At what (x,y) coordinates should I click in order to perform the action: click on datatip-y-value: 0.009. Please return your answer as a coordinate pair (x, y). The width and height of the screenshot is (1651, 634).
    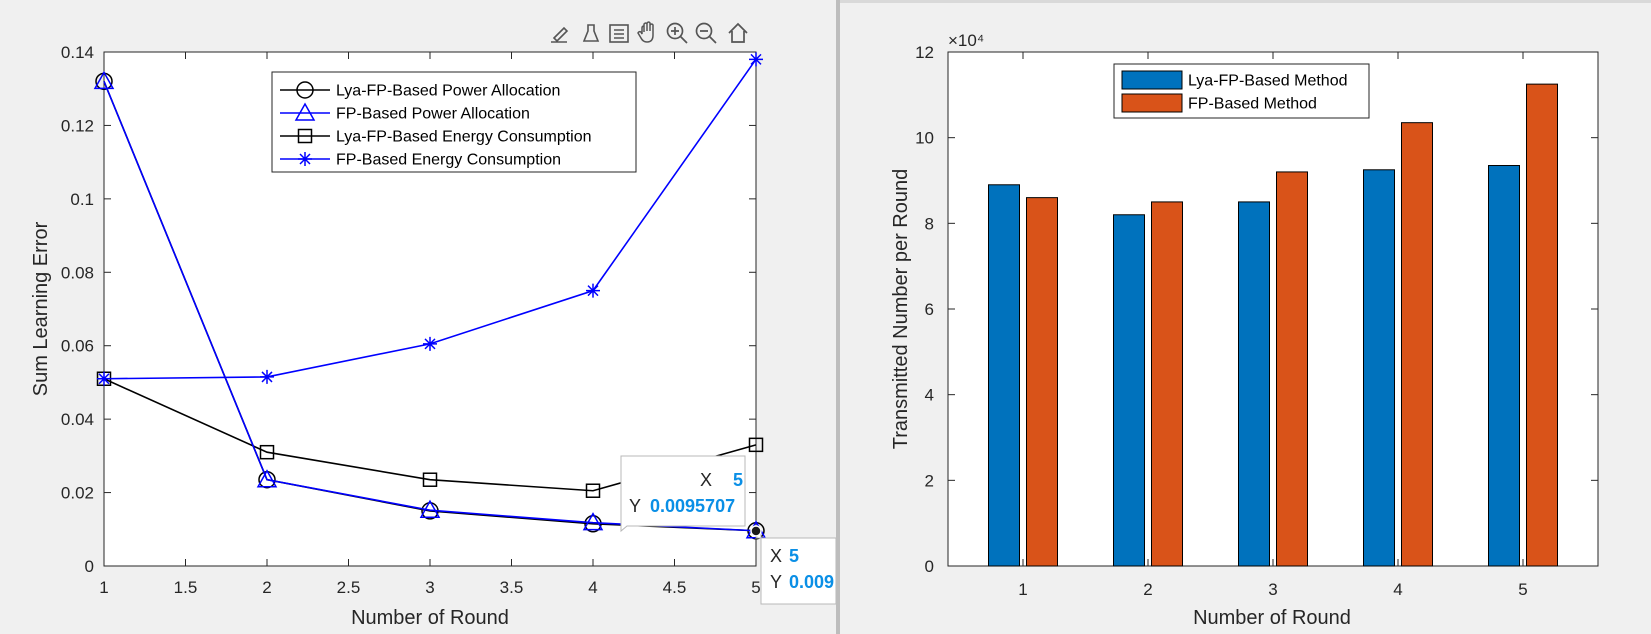
    Looking at the image, I should click on (811, 582).